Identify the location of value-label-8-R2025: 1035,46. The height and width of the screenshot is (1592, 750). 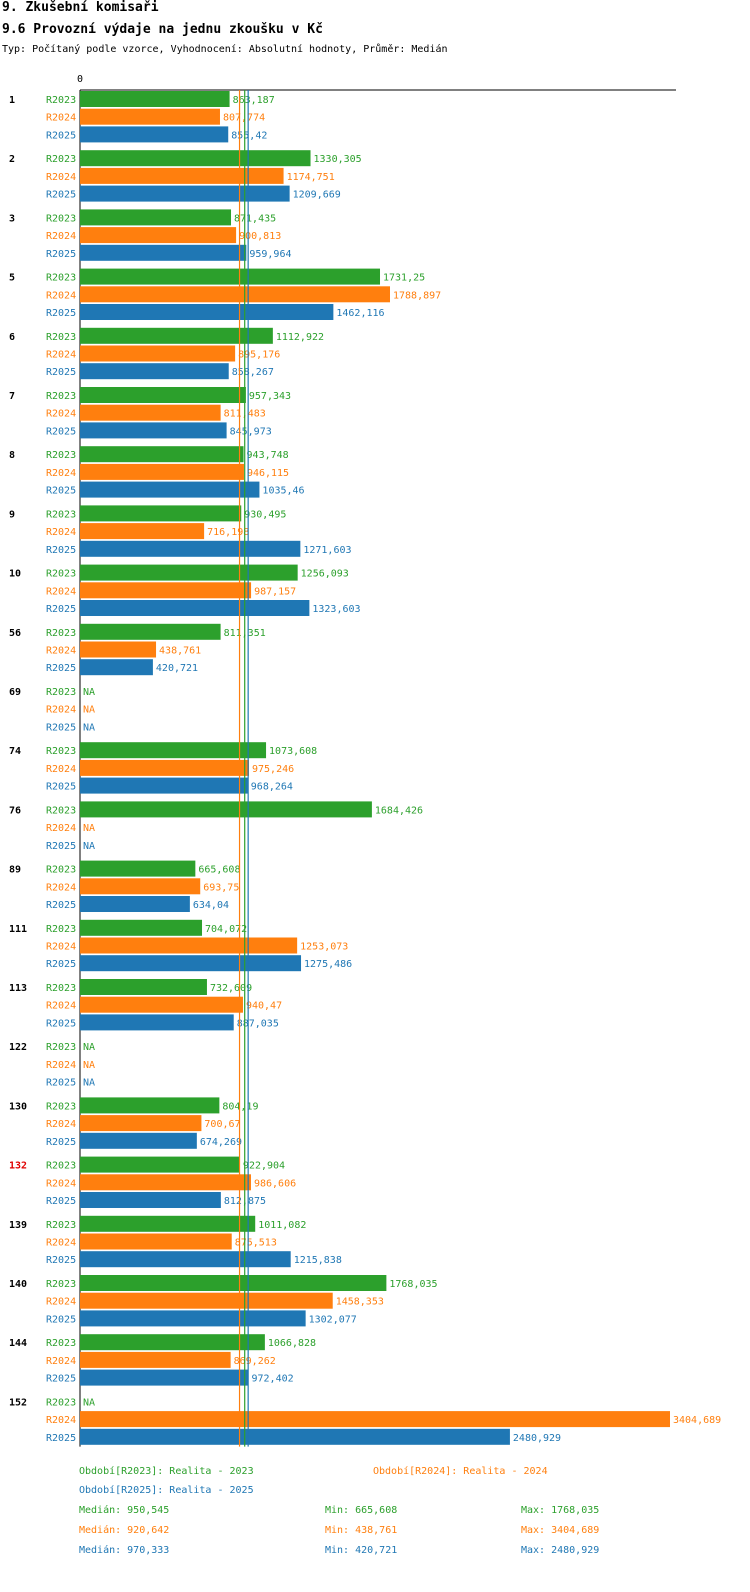
(283, 491).